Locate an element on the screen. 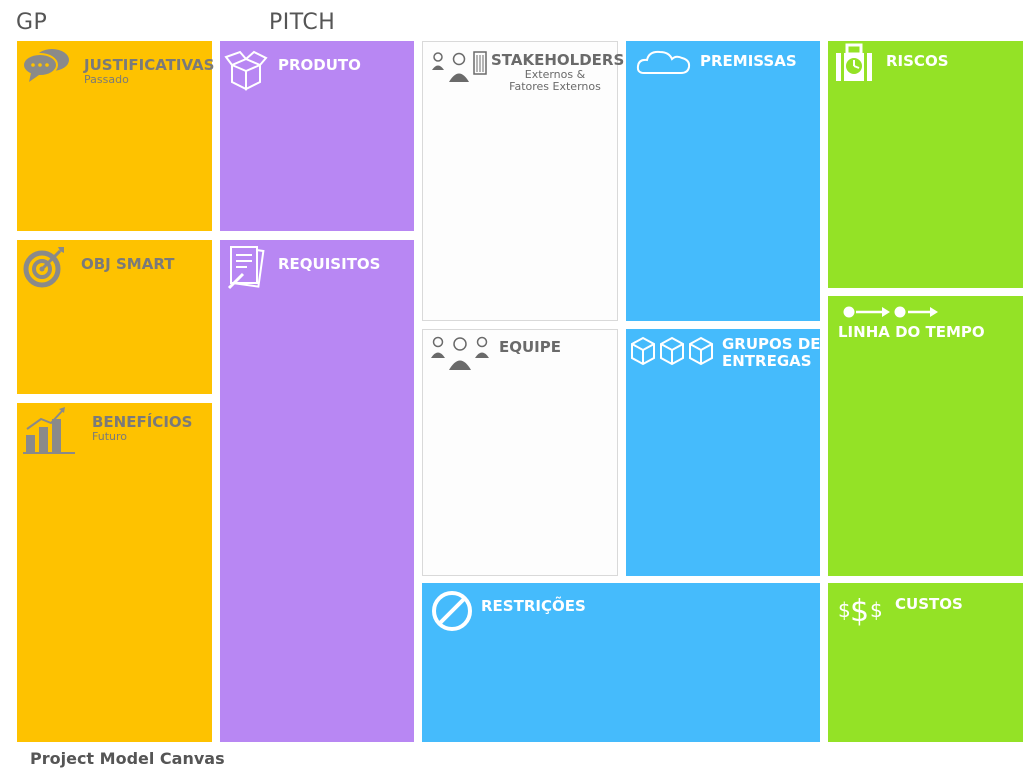 This screenshot has height=784, width=1024. block-equipe: EQUIPE is located at coordinates (520, 452).